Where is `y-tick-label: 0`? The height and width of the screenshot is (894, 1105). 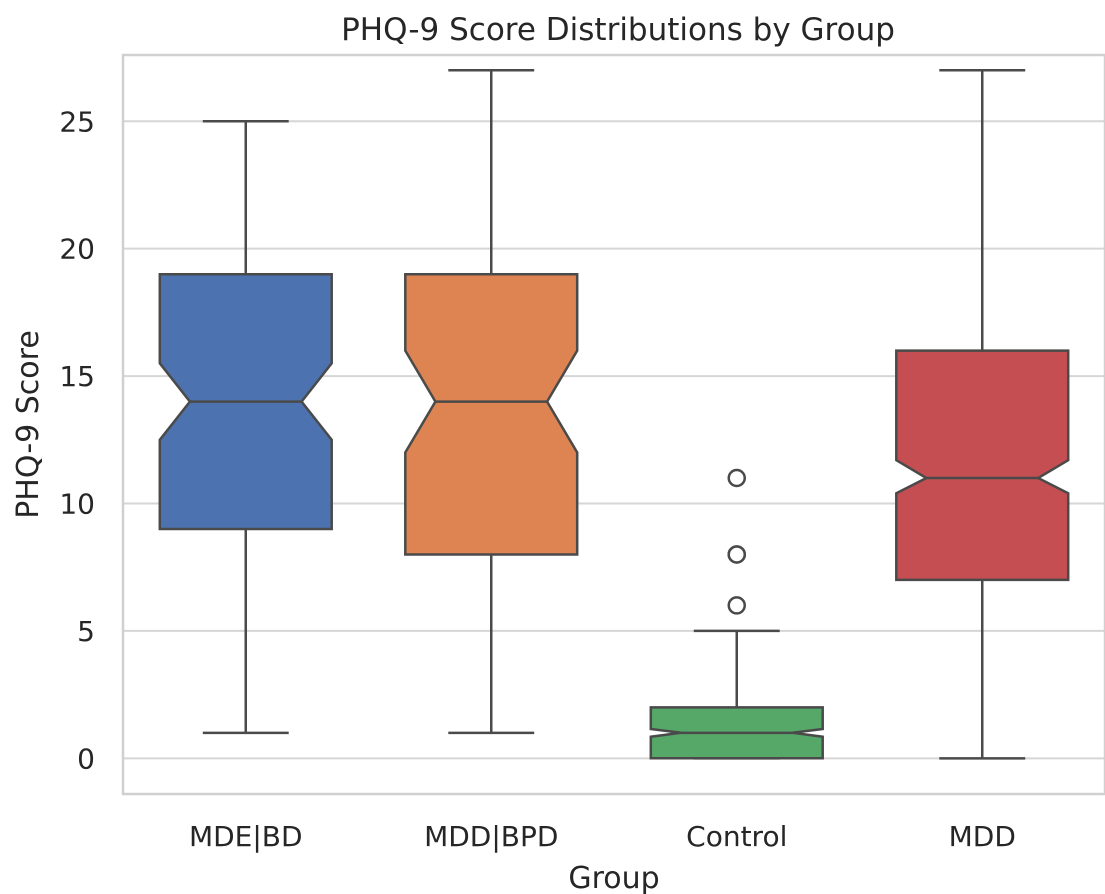 y-tick-label: 0 is located at coordinates (86, 758).